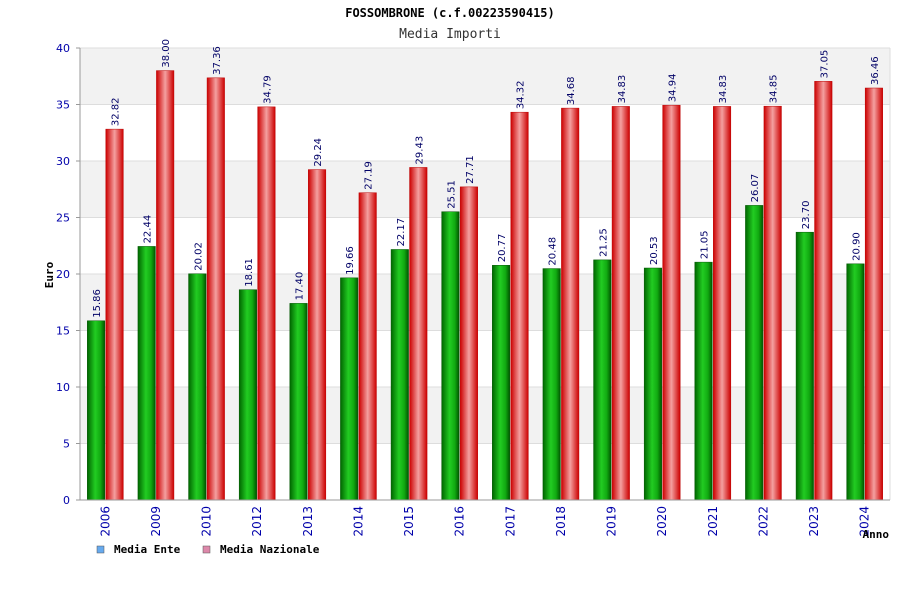 This screenshot has height=600, width=900. What do you see at coordinates (249, 272) in the screenshot?
I see `bar-value-label: 18.61` at bounding box center [249, 272].